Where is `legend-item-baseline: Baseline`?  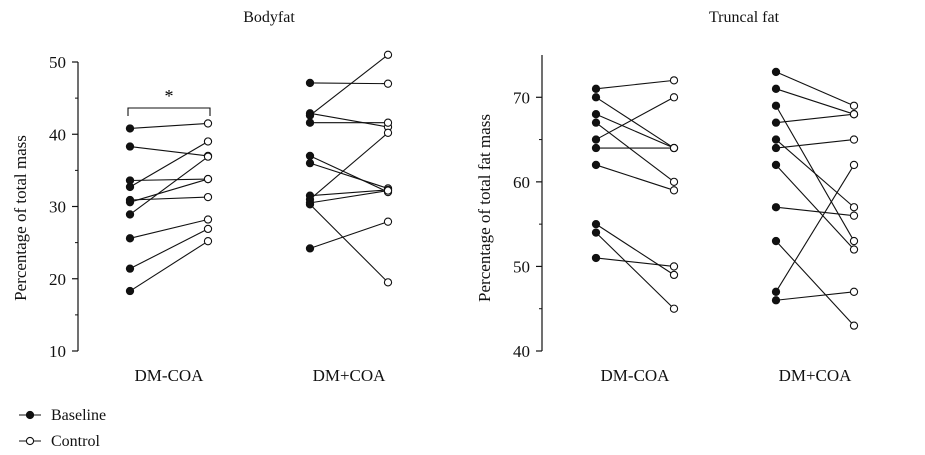
legend-item-baseline: Baseline is located at coordinates (62, 415).